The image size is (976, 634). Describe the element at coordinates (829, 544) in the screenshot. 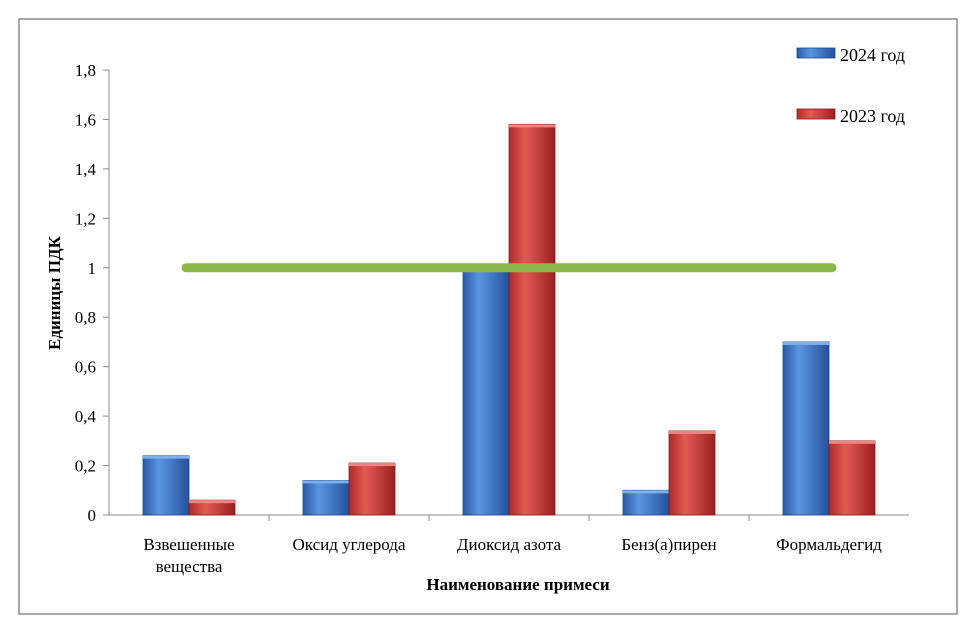

I see `x-category-label: Формальдегид` at that location.